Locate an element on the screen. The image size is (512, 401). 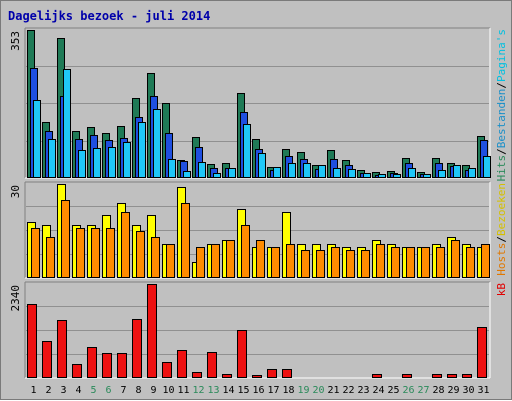
x-tick-label: 19 is located at coordinates (303, 390).